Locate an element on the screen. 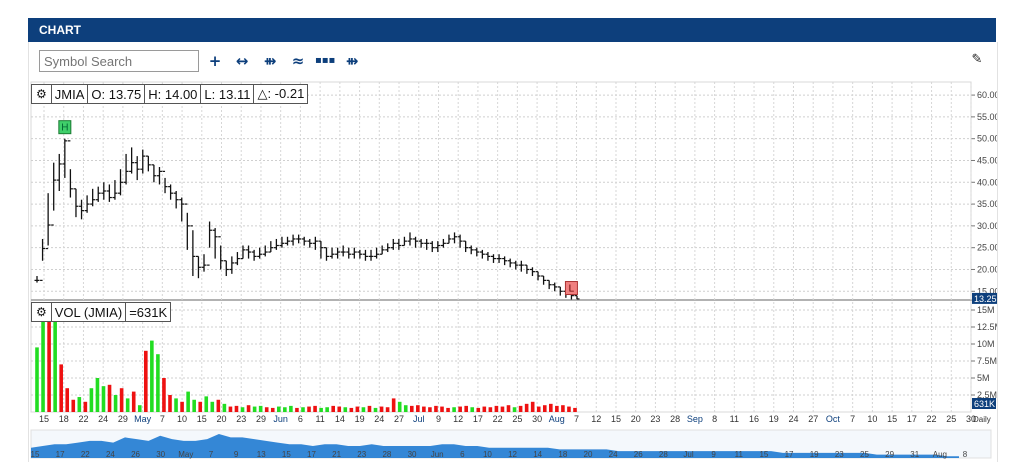 This screenshot has height=472, width=1024. price-settings-gear-icon: ⚙ is located at coordinates (42, 94).